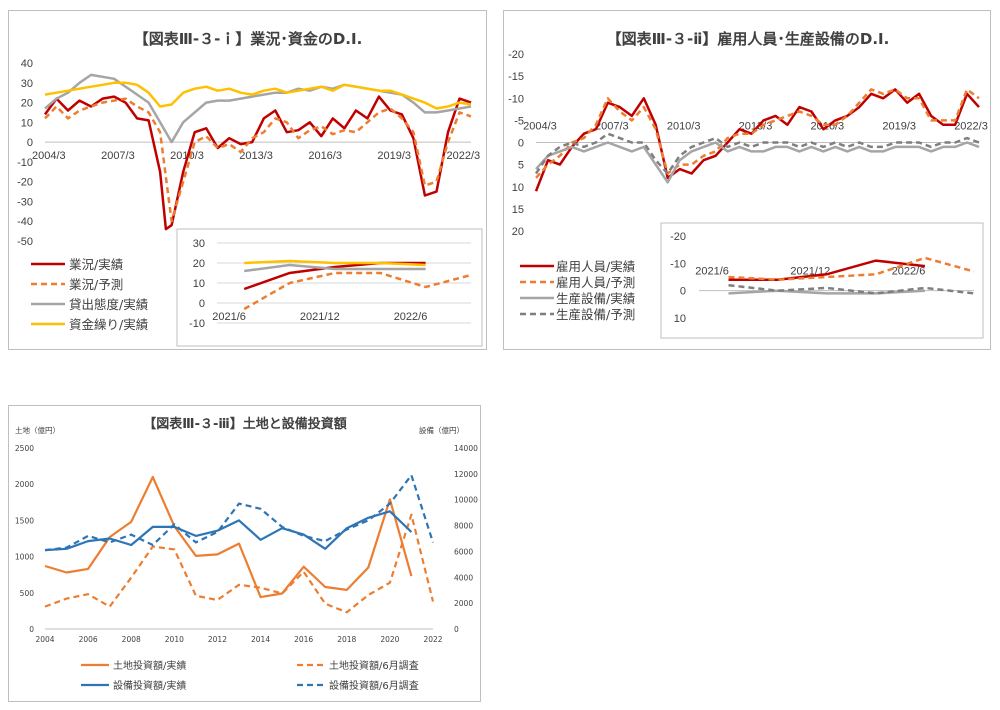 The width and height of the screenshot is (1000, 710). Describe the element at coordinates (374, 665) in the screenshot. I see `legend-label: 土地投資額/6月調査` at that location.